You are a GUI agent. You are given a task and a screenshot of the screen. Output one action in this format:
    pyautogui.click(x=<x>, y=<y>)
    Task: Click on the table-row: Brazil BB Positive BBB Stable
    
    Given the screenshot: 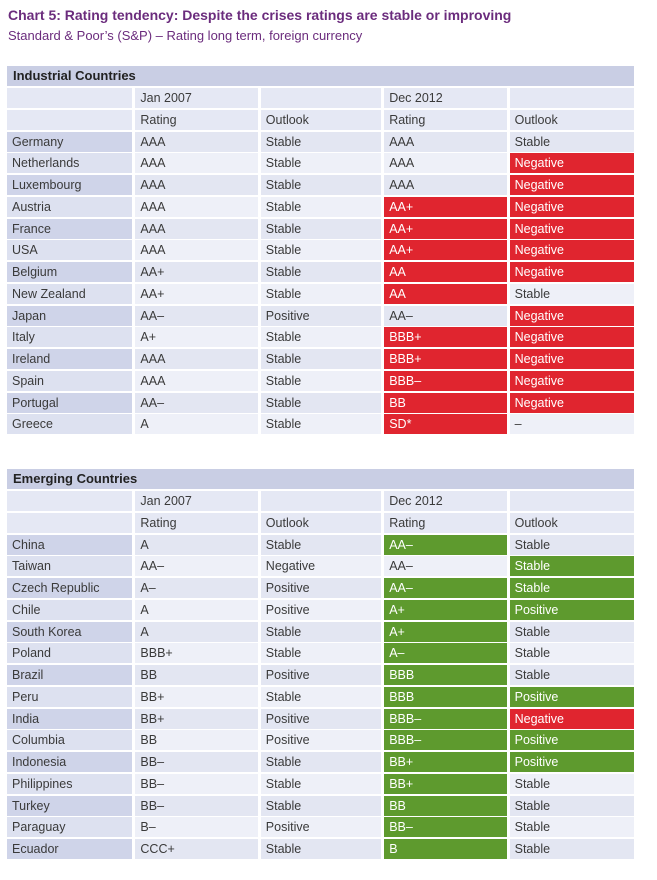 What is the action you would take?
    pyautogui.click(x=320, y=675)
    